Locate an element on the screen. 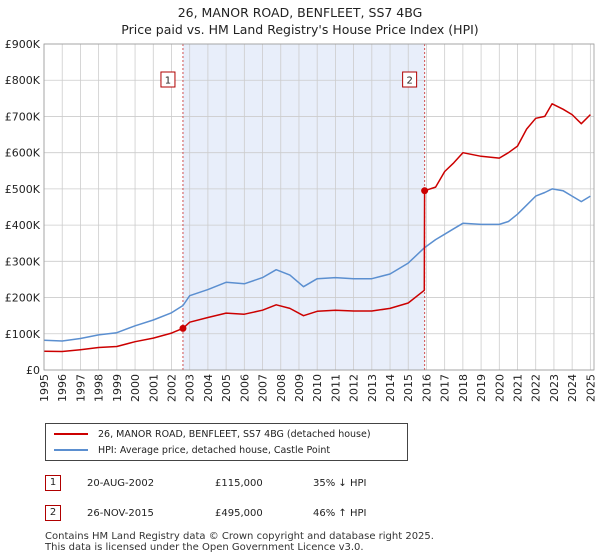 Image resolution: width=600 pixels, height=560 pixels. x-tick-label: 2002 is located at coordinates (171, 388).